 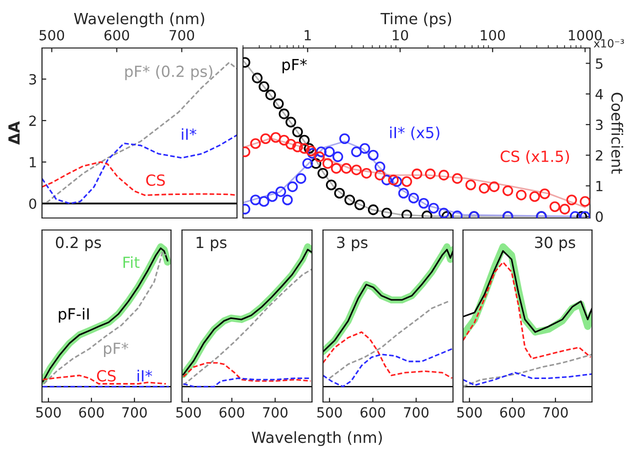 I want to click on x-tick-label: 10, so click(x=400, y=35).